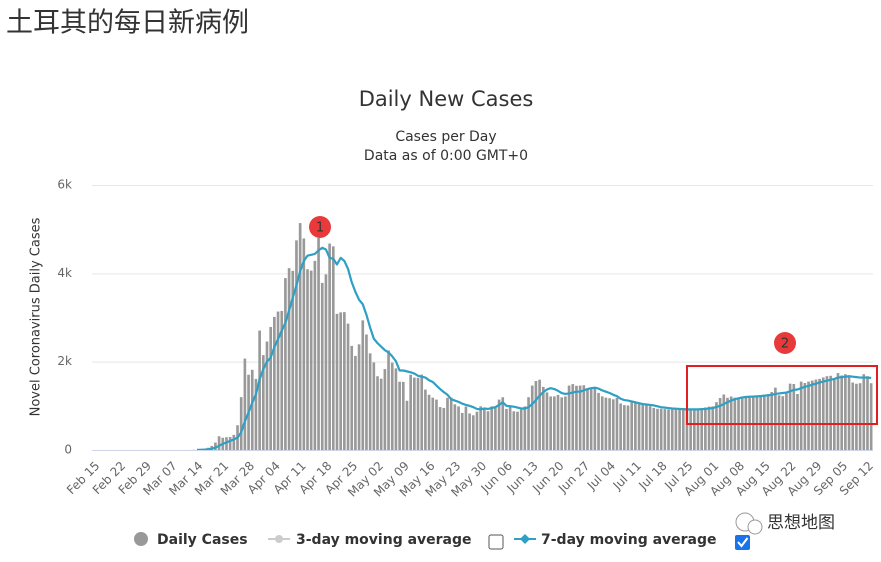 This screenshot has width=881, height=562. I want to click on checkbox-check, so click(743, 542).